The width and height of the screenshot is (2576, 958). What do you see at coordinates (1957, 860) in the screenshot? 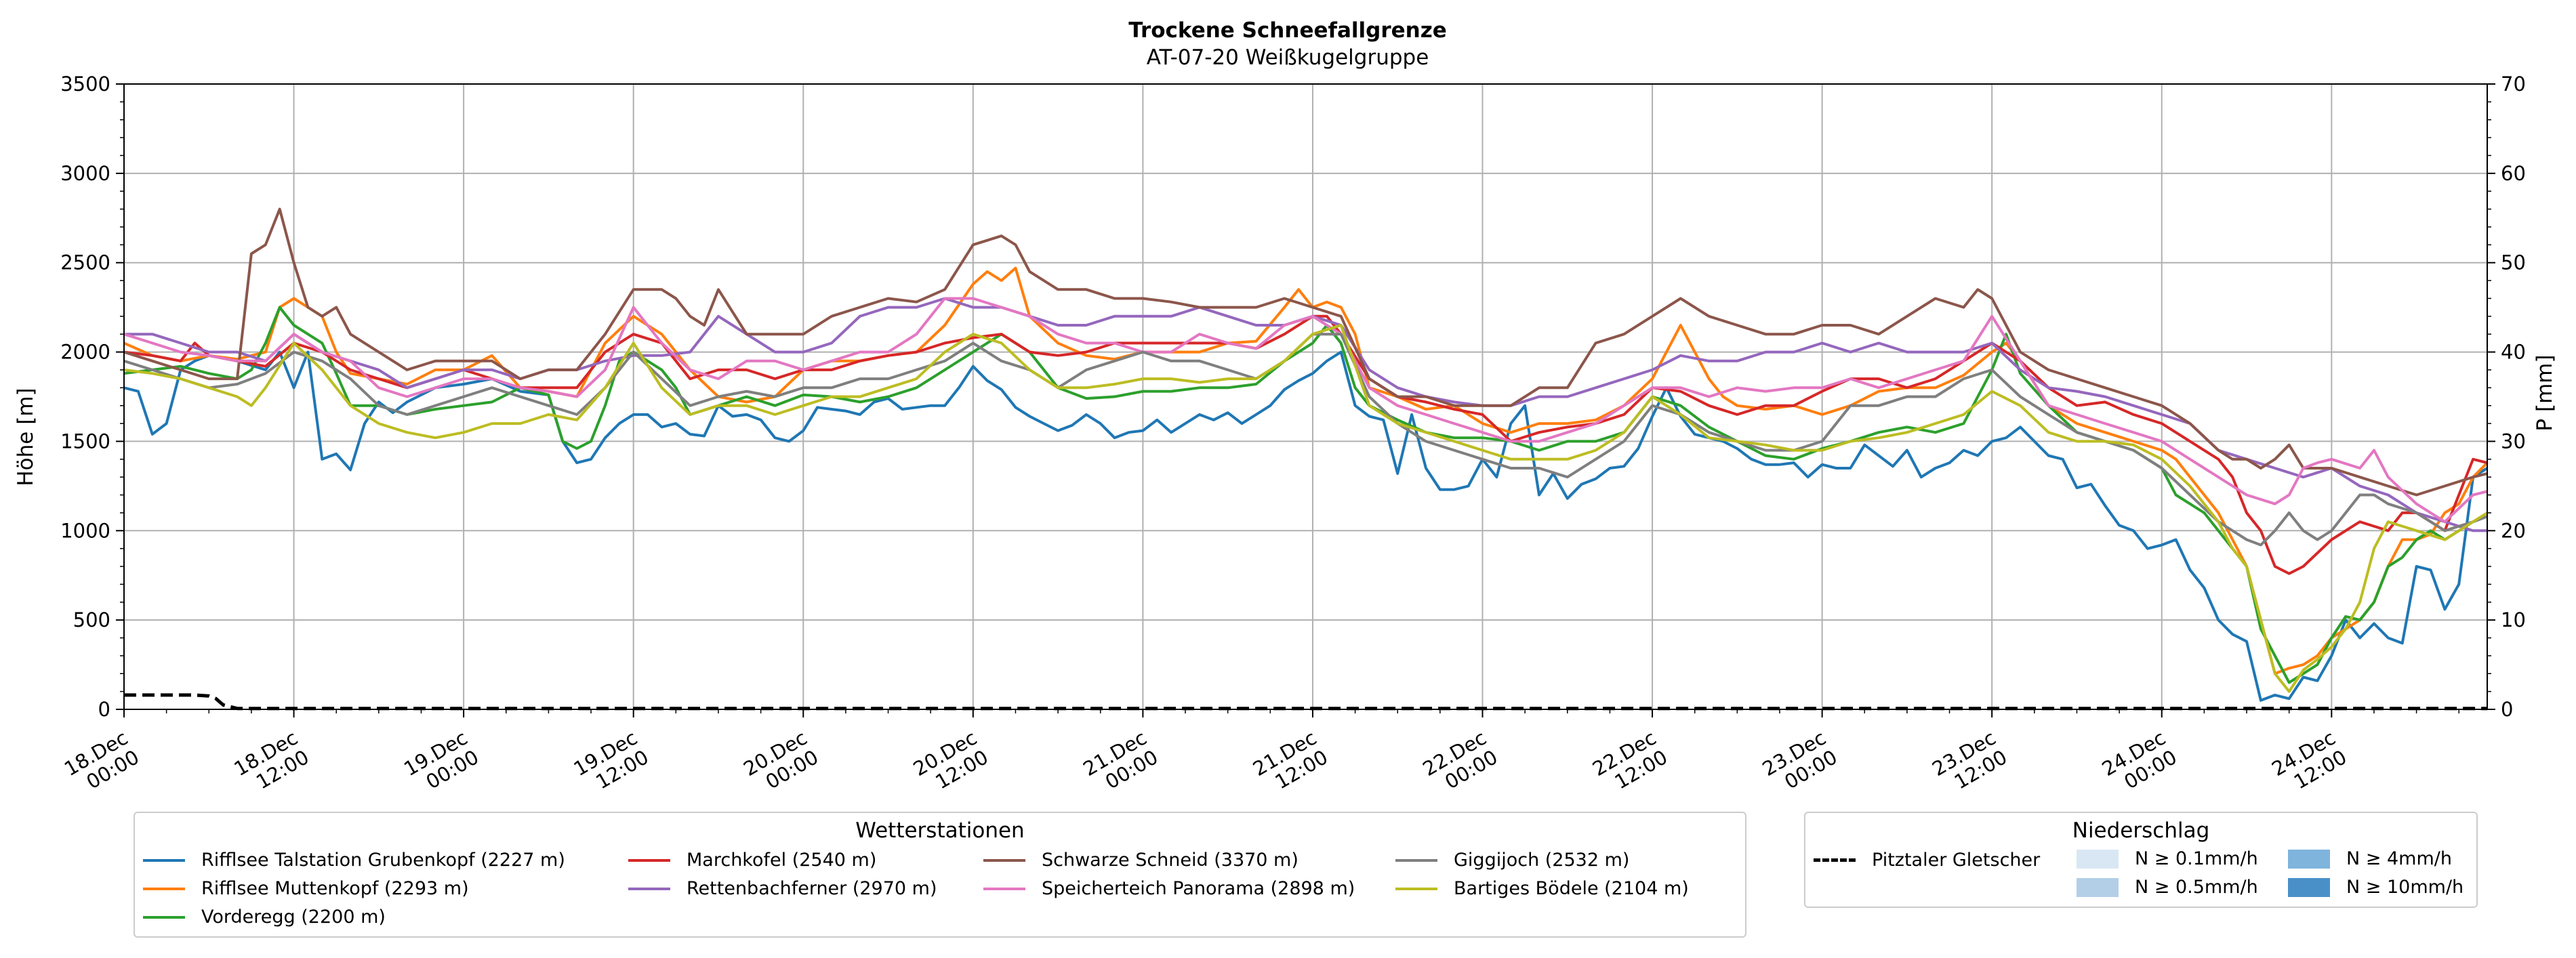
I see `legend-label: Pitztaler Gletscher` at bounding box center [1957, 860].